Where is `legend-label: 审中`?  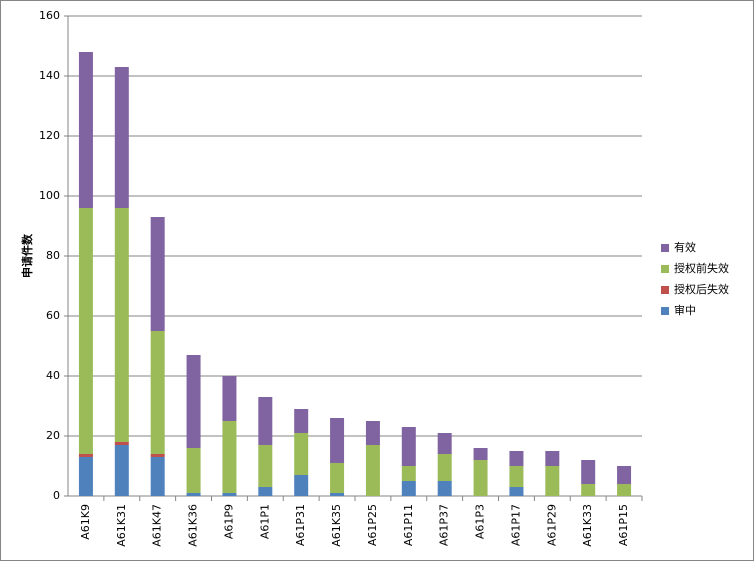 legend-label: 审中 is located at coordinates (685, 310).